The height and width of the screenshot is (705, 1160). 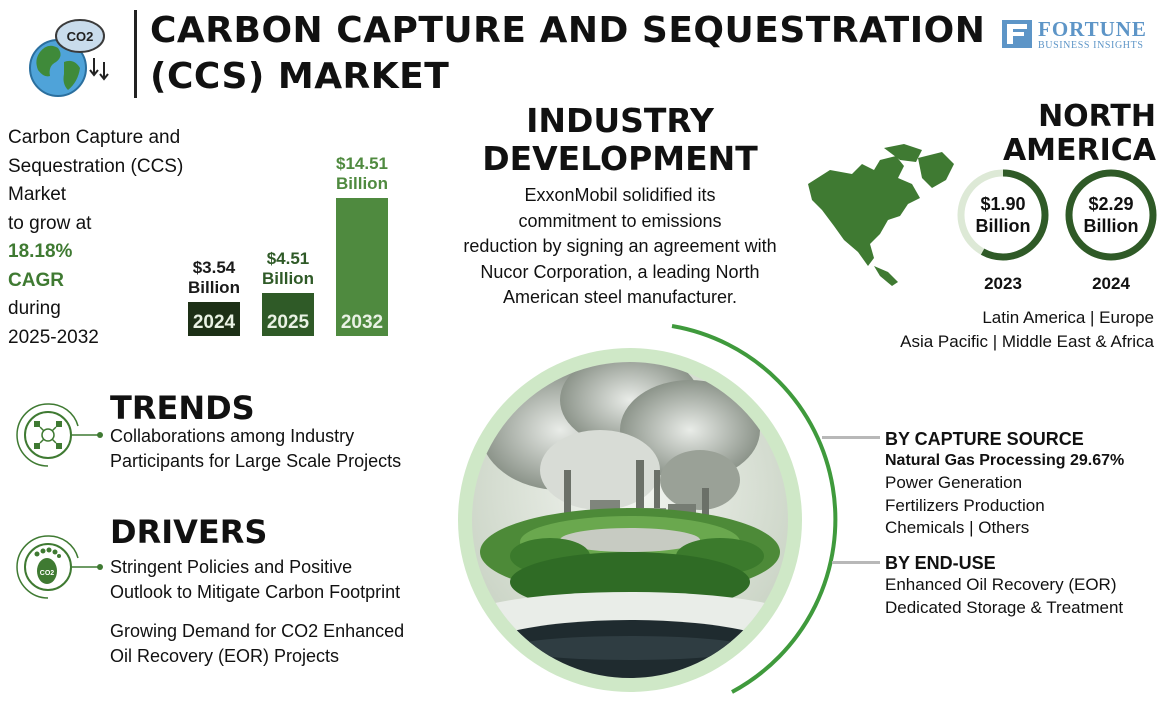 What do you see at coordinates (96, 166) in the screenshot?
I see `intro-line: Sequestration (CCS)` at bounding box center [96, 166].